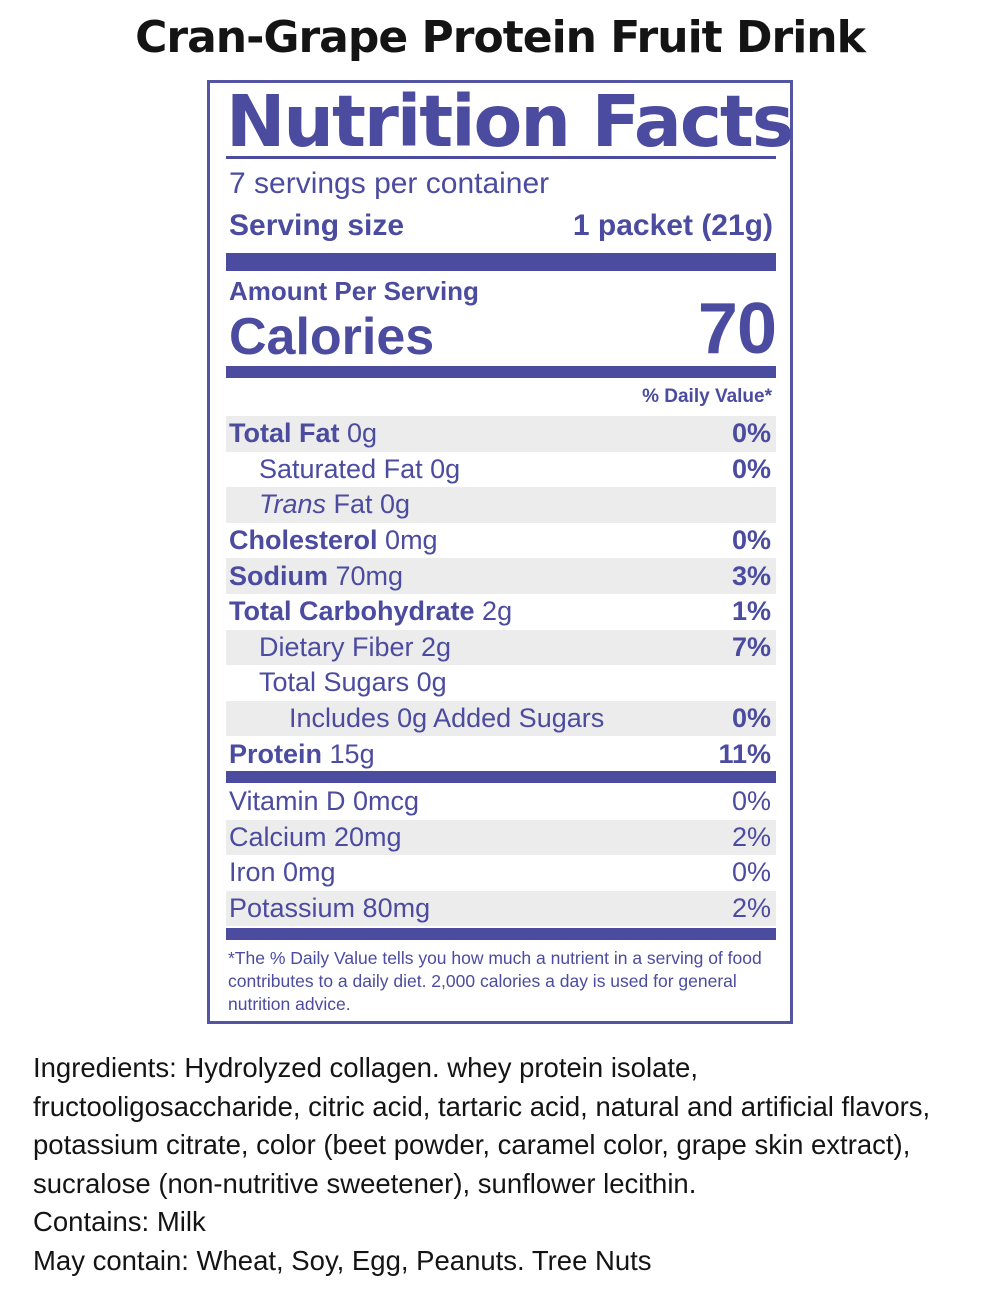 The width and height of the screenshot is (1000, 1300). Describe the element at coordinates (411, 540) in the screenshot. I see `nutrient-amount: 0mg` at that location.